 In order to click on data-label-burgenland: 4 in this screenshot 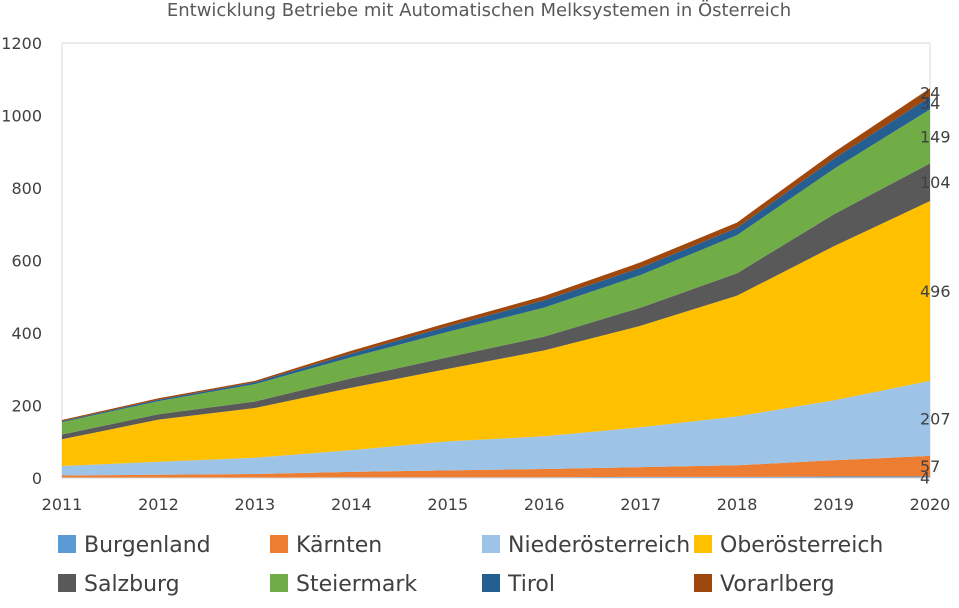, I will do `click(925, 477)`.